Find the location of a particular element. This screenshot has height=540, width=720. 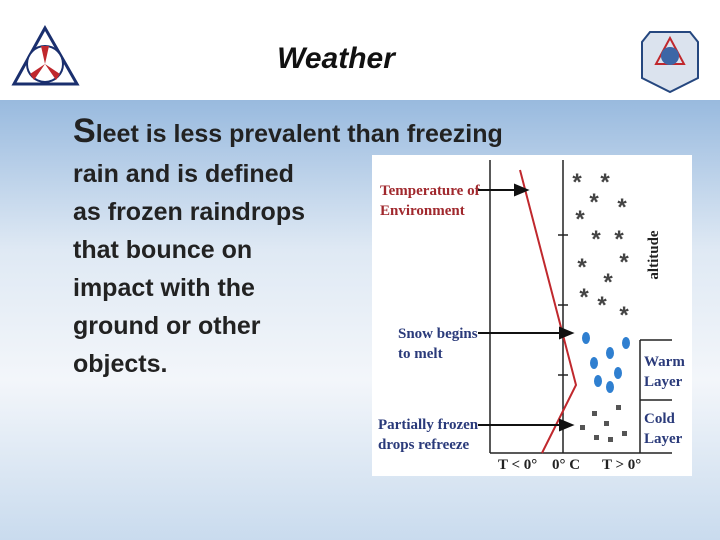

title: Weather is located at coordinates (336, 58).